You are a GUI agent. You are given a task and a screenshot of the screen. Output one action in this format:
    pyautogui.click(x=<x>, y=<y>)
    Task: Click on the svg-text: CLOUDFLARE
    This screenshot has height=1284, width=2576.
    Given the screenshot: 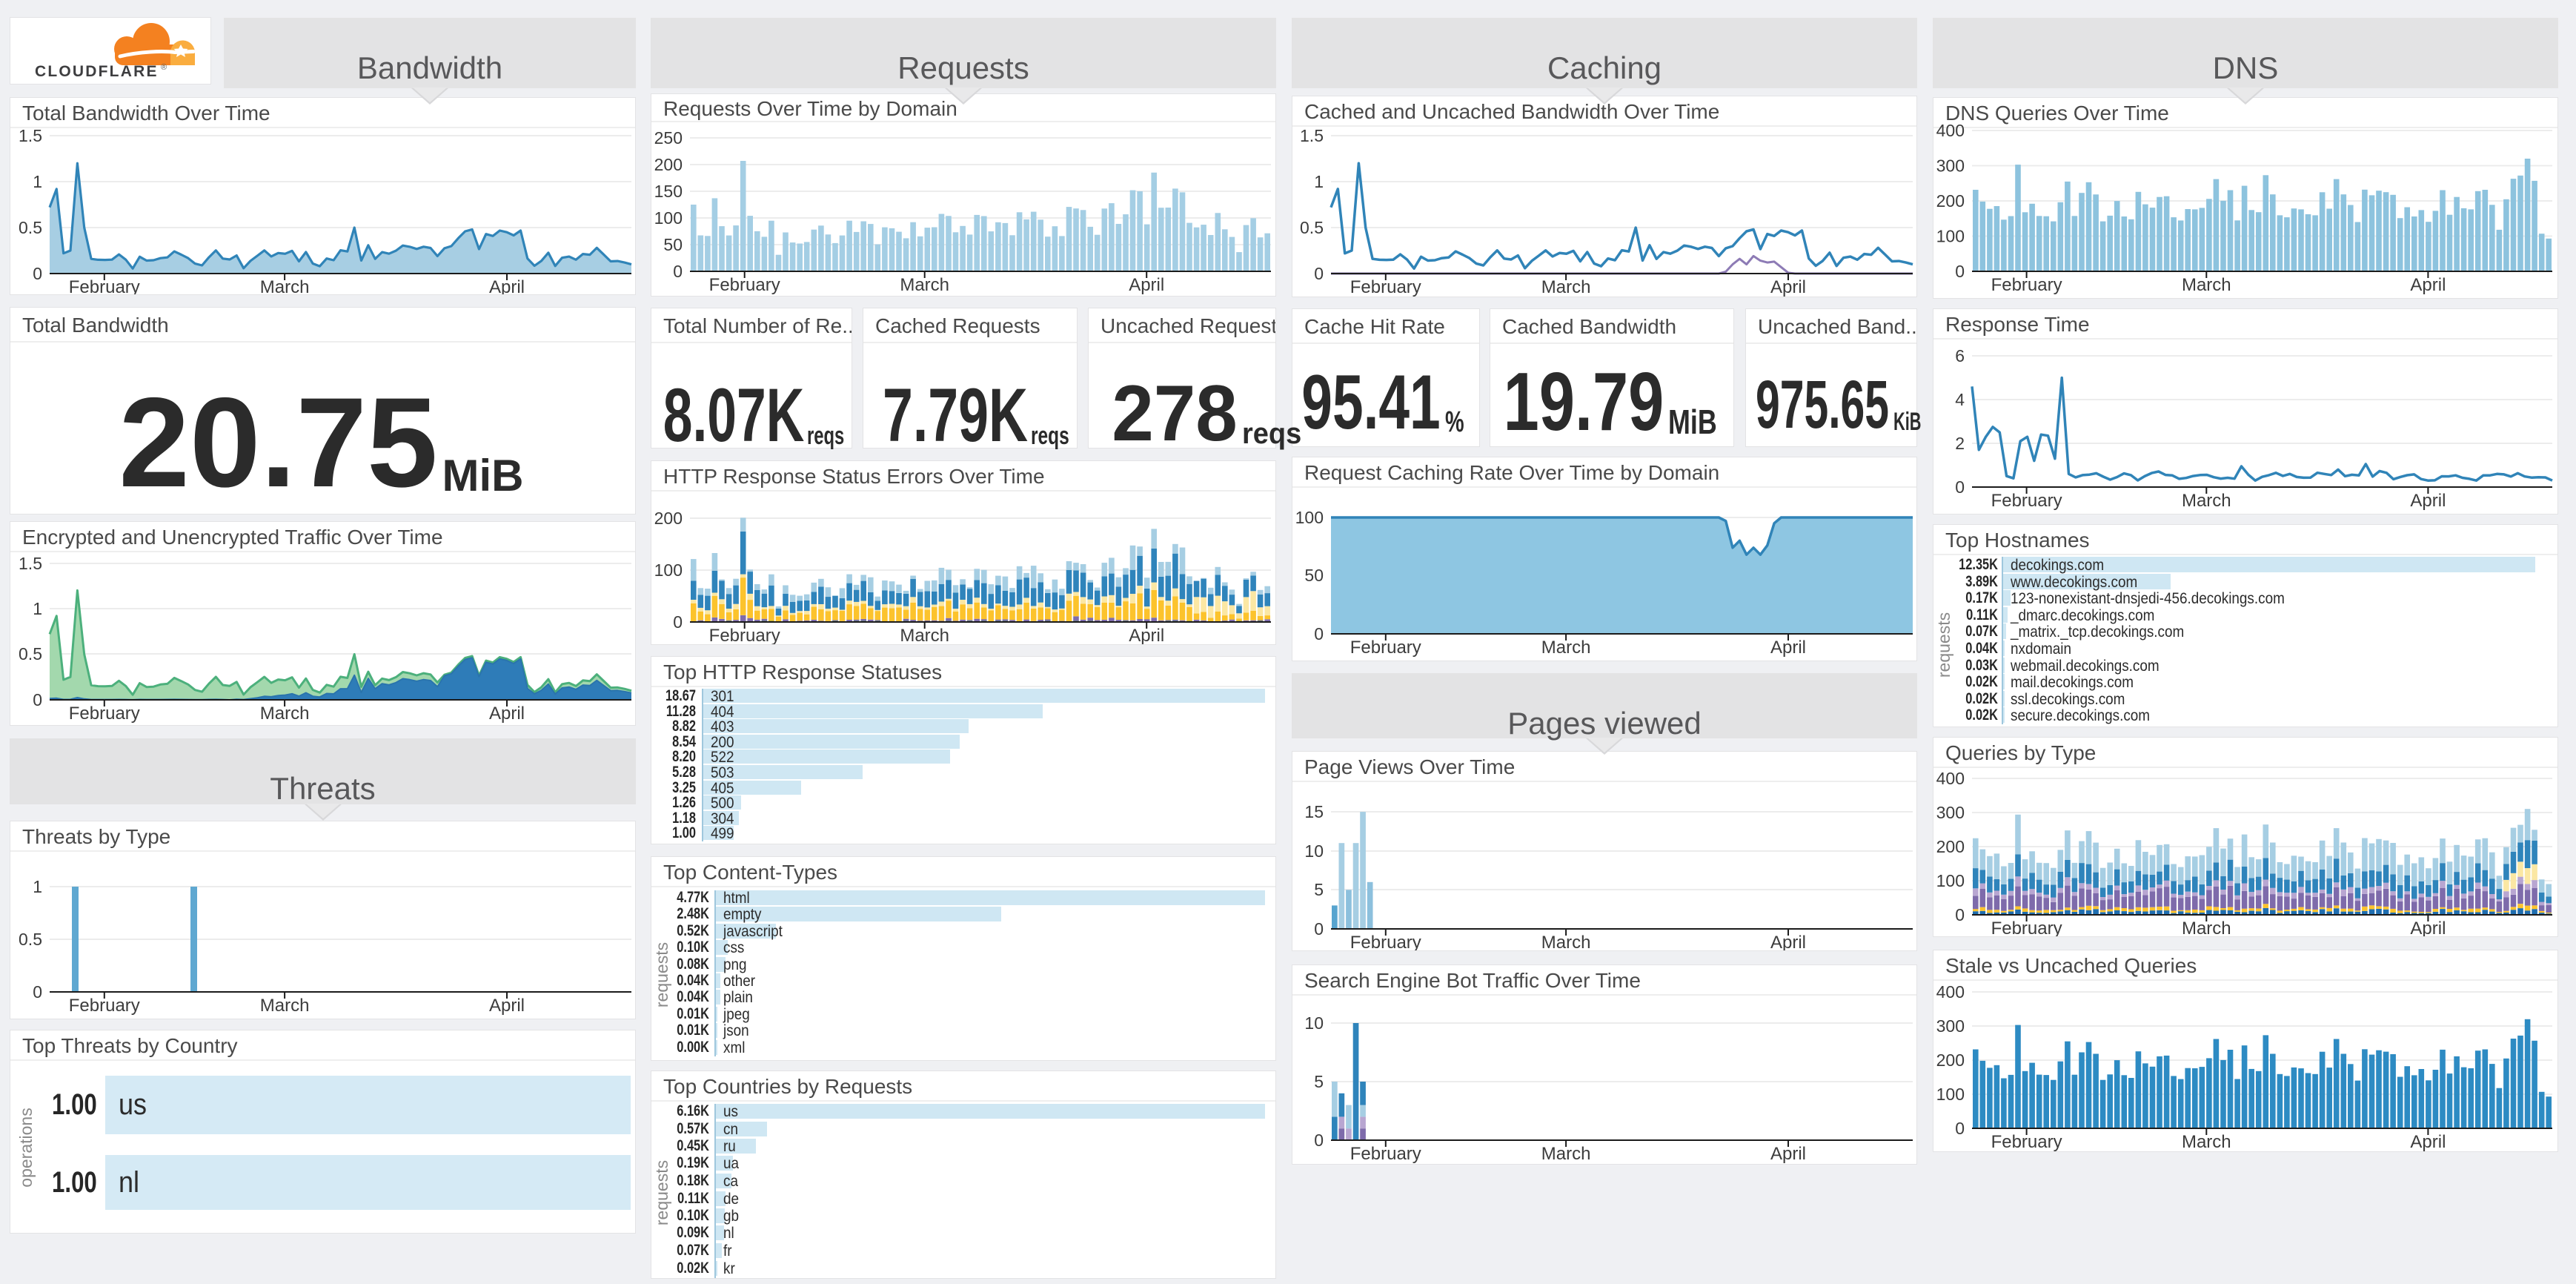 What is the action you would take?
    pyautogui.click(x=97, y=71)
    